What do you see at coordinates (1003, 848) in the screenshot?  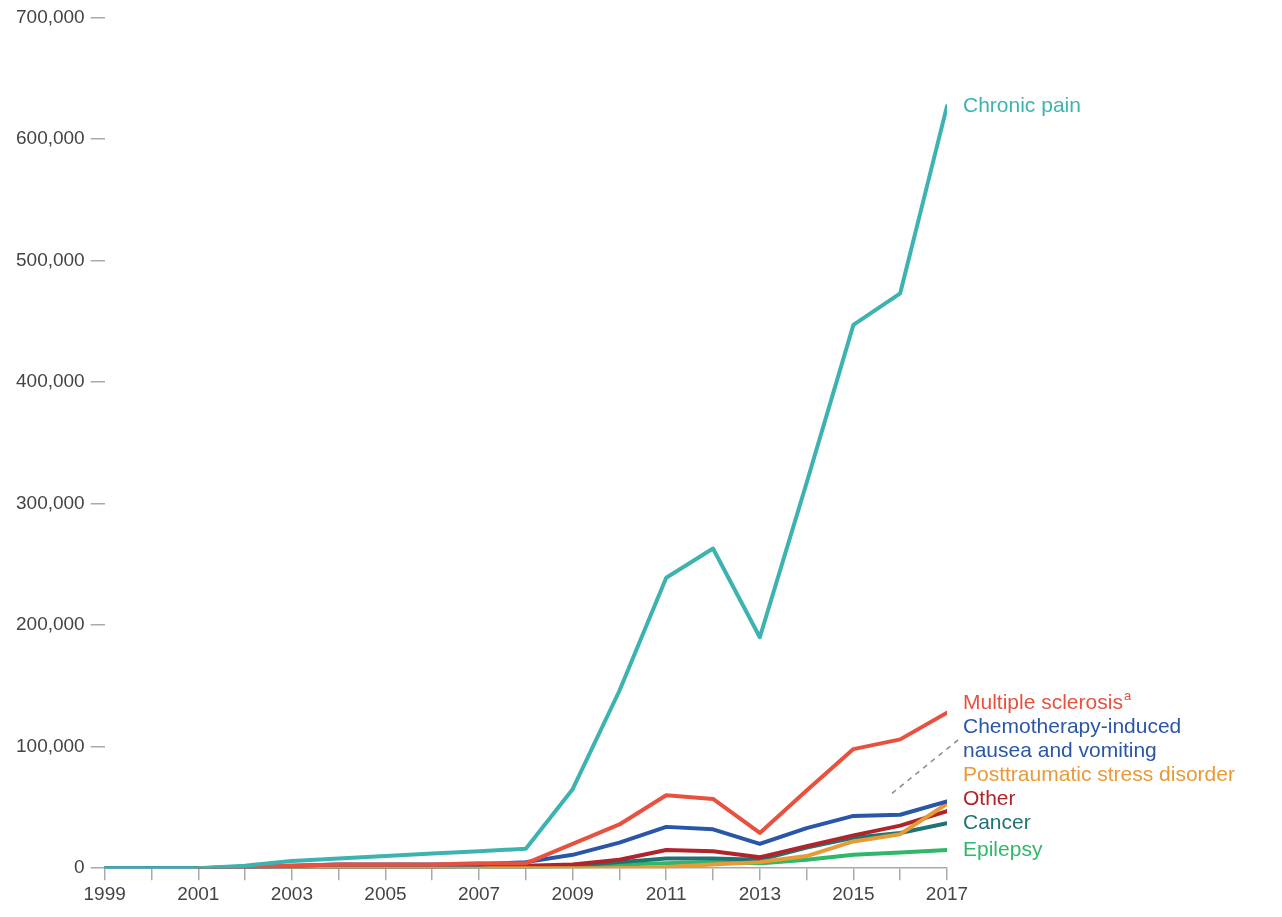 I see `series-label: Epilepsy` at bounding box center [1003, 848].